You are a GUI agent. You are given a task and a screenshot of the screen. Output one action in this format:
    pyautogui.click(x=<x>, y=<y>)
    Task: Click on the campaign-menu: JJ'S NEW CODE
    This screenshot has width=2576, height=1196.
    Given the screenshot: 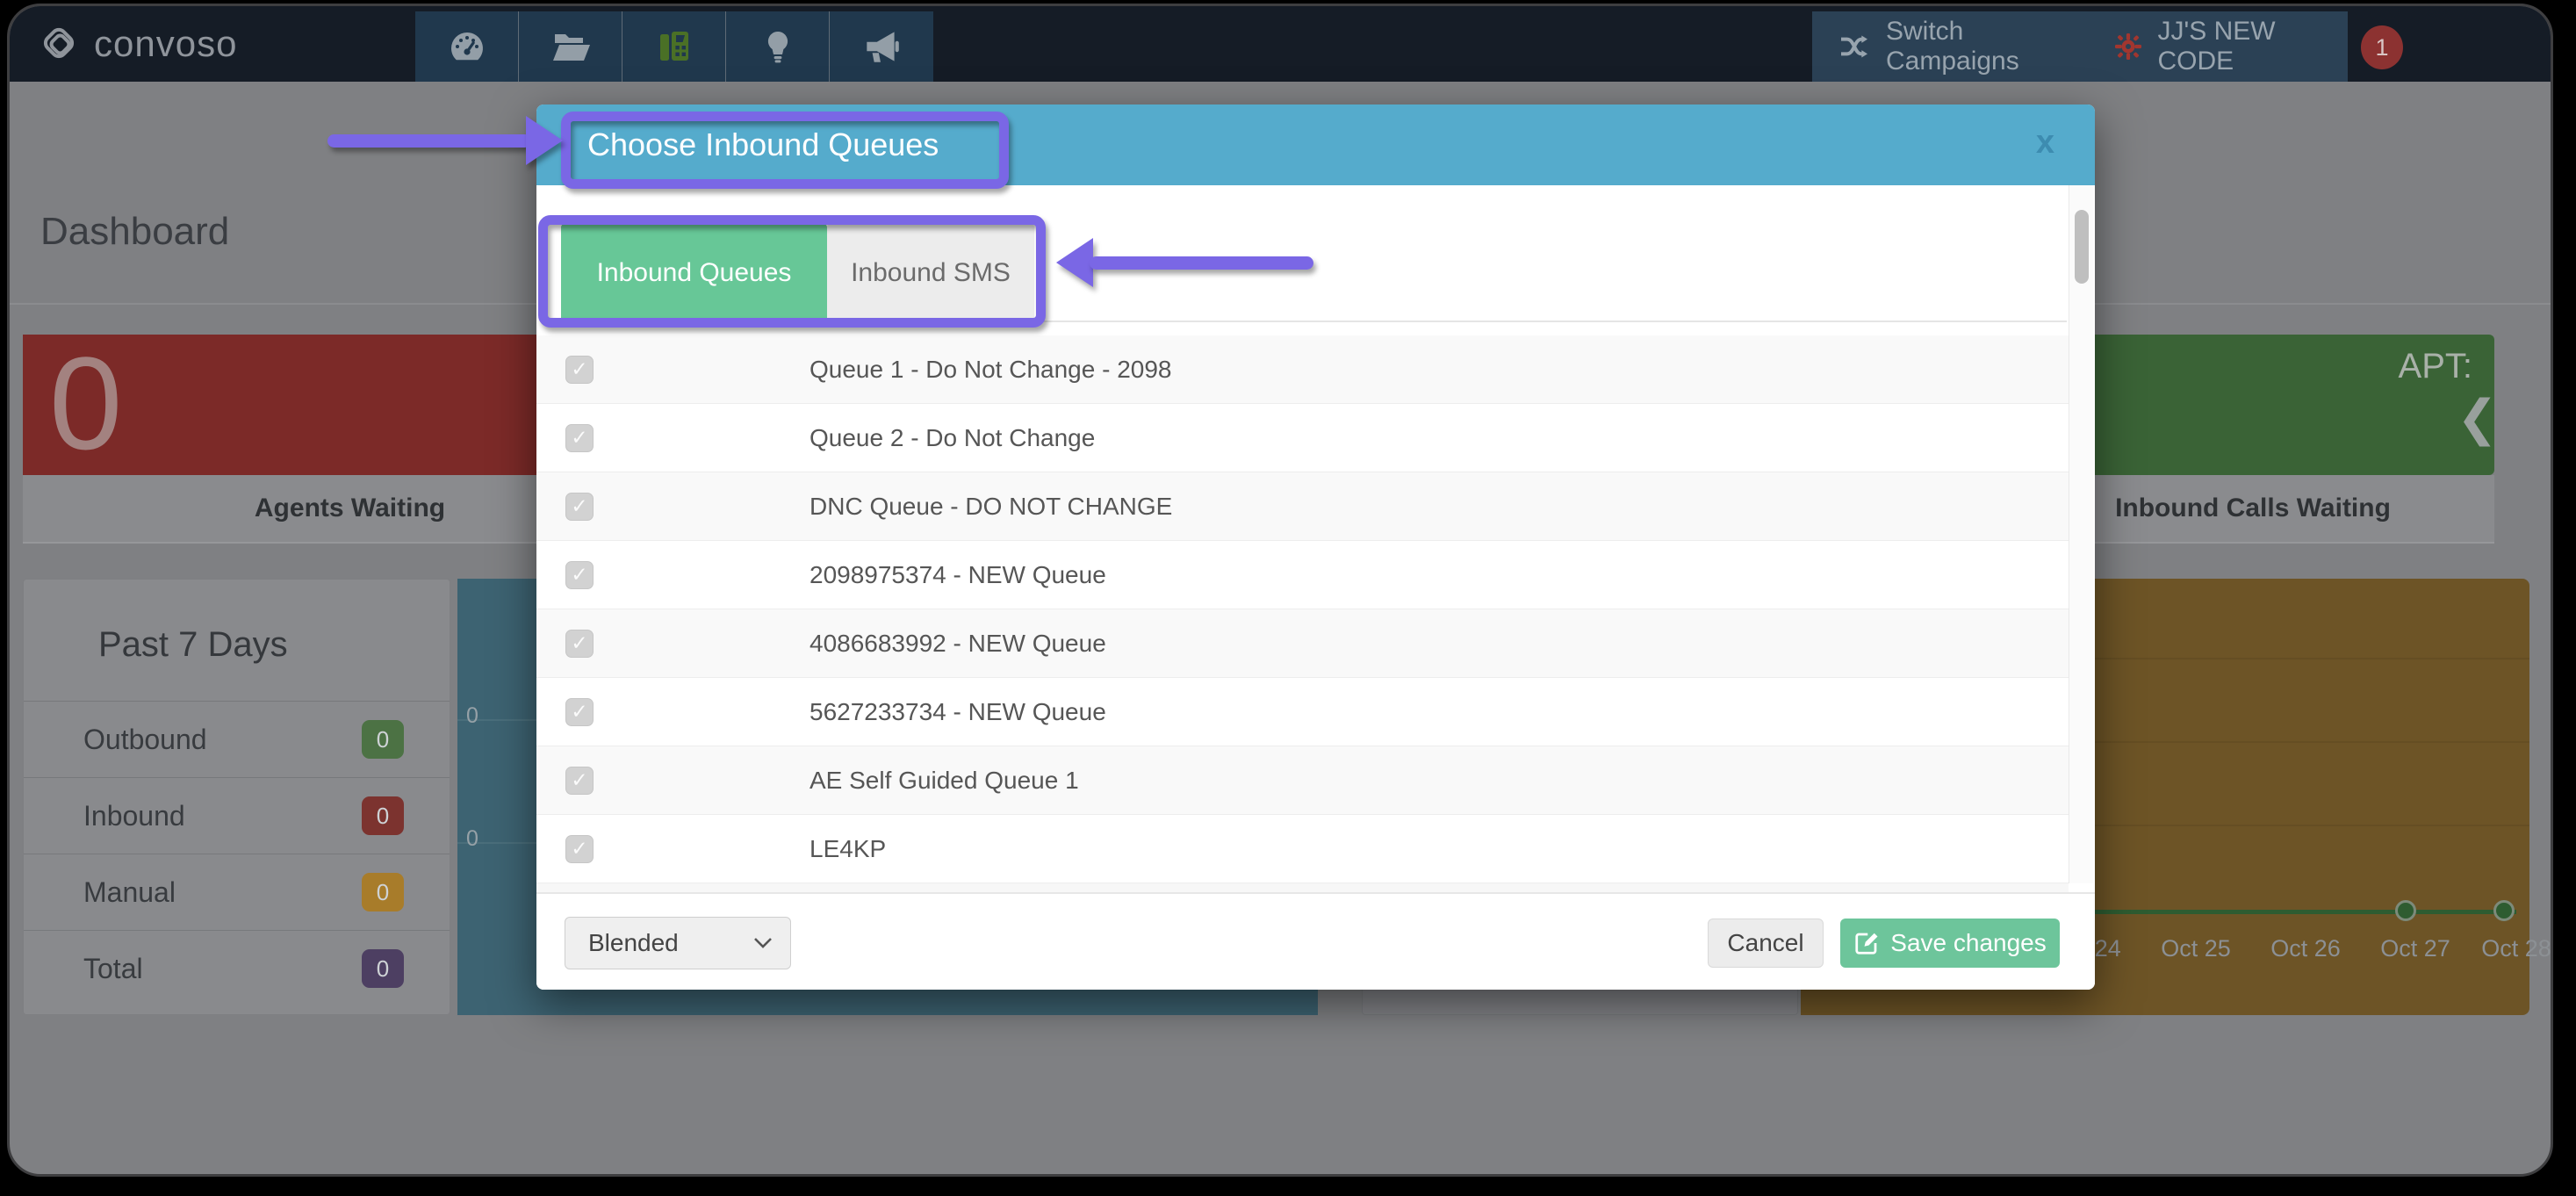 What is the action you would take?
    pyautogui.click(x=2217, y=47)
    